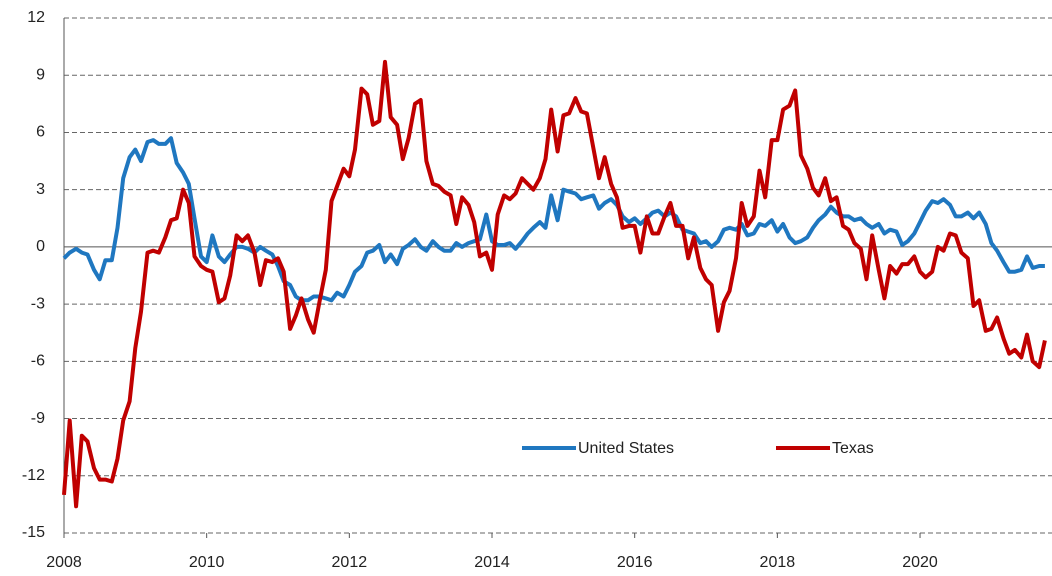 This screenshot has height=576, width=1052. Describe the element at coordinates (635, 562) in the screenshot. I see `x-tick-label: 2016` at that location.